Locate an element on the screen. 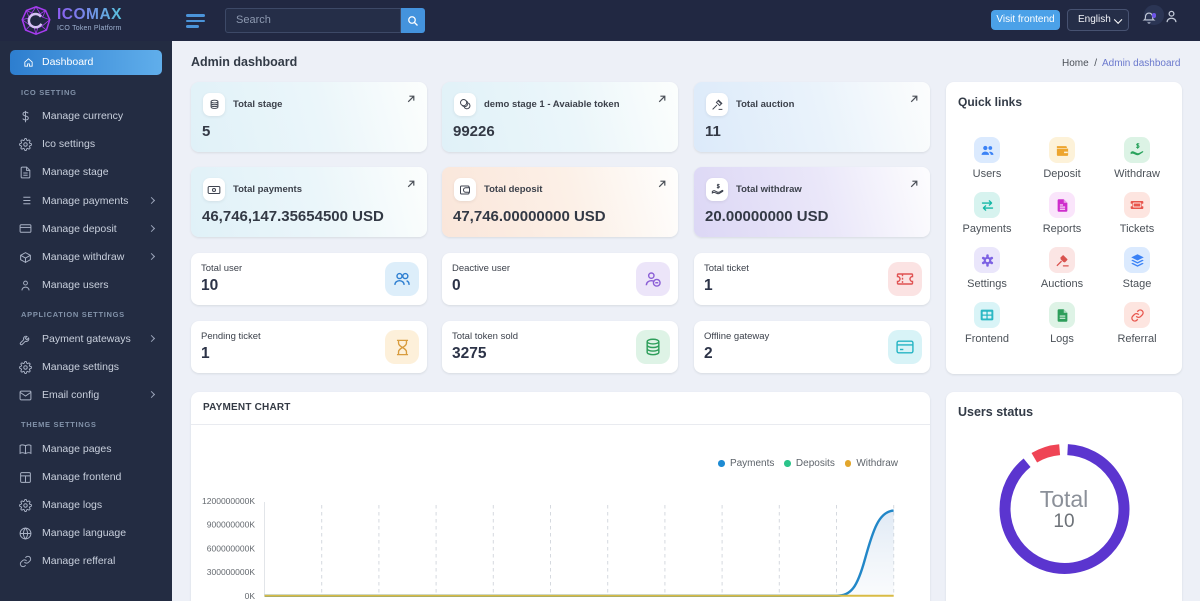 This screenshot has width=1200, height=601. svg-text: 600000000K is located at coordinates (231, 549).